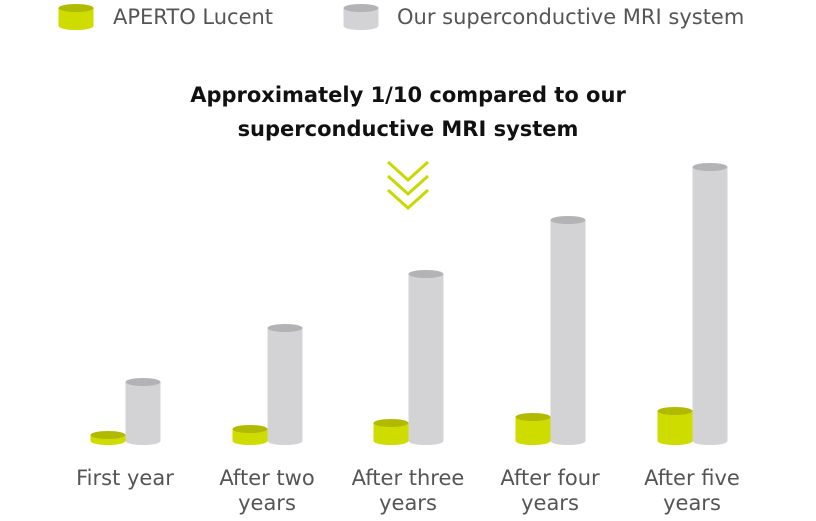 Image resolution: width=816 pixels, height=521 pixels. Describe the element at coordinates (267, 490) in the screenshot. I see `x-tick-label: After two years` at that location.